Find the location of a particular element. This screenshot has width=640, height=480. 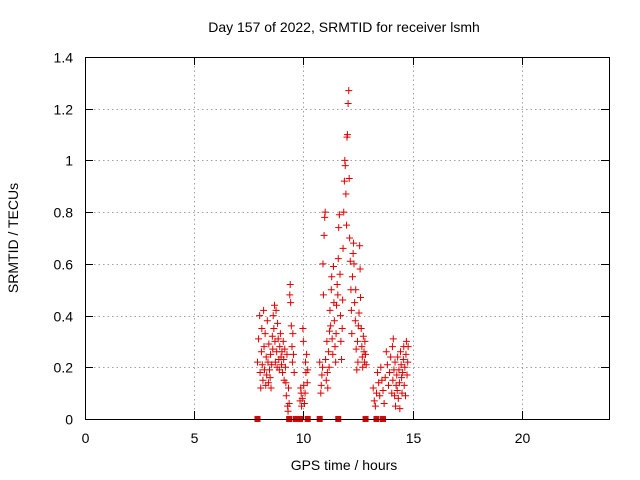

x-tick-label: 15 is located at coordinates (414, 438).